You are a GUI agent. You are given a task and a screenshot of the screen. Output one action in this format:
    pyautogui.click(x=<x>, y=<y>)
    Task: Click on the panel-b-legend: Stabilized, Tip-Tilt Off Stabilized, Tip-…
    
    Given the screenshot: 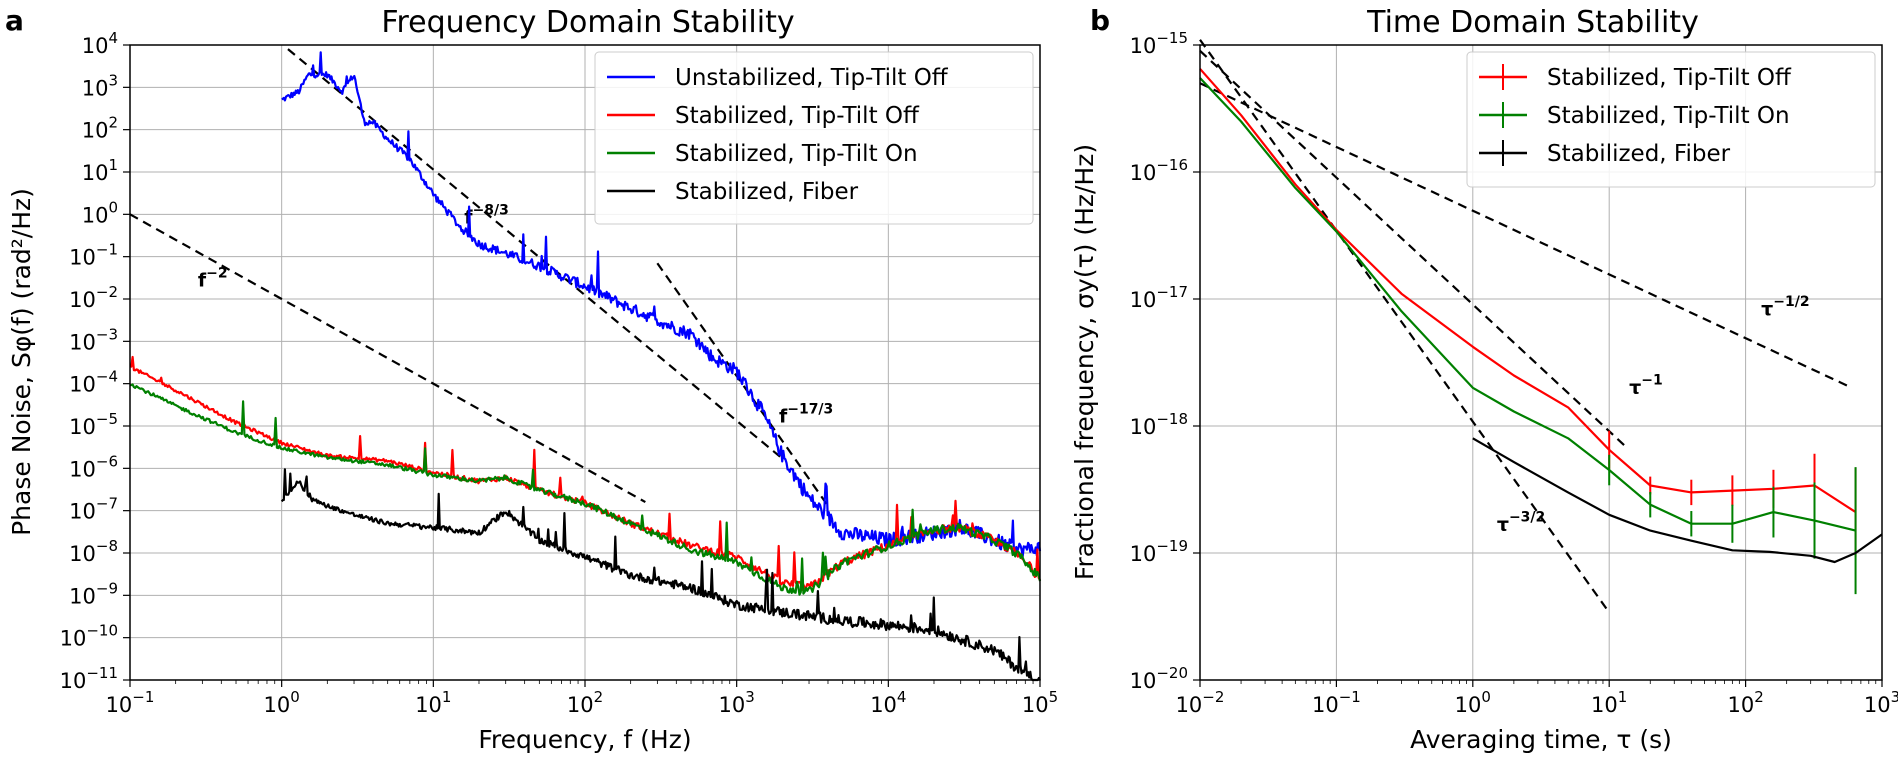 What is the action you would take?
    pyautogui.click(x=1671, y=119)
    